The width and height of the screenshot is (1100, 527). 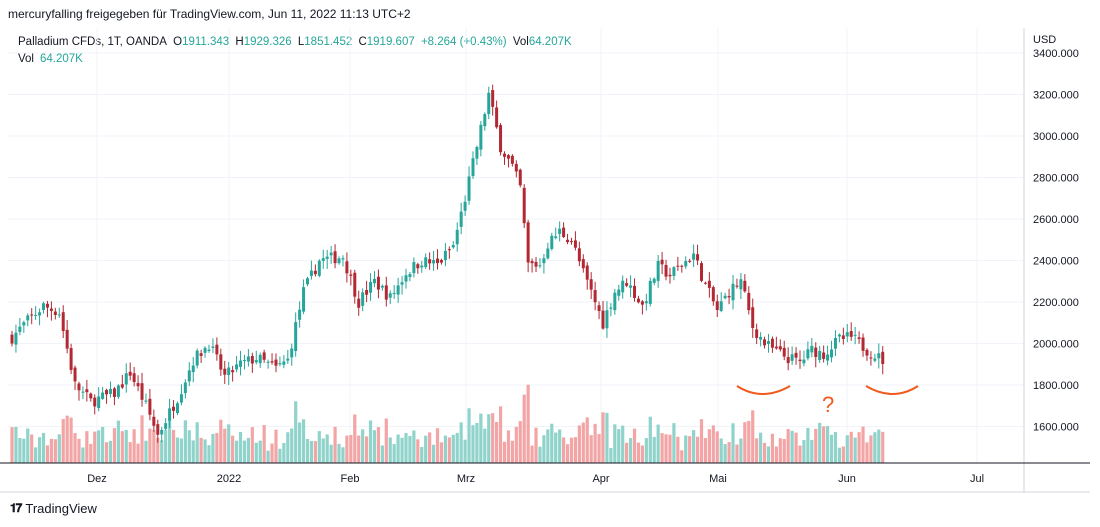 I want to click on symbol-name: Palladium CFDs, 1T, OANDA, so click(x=92, y=42).